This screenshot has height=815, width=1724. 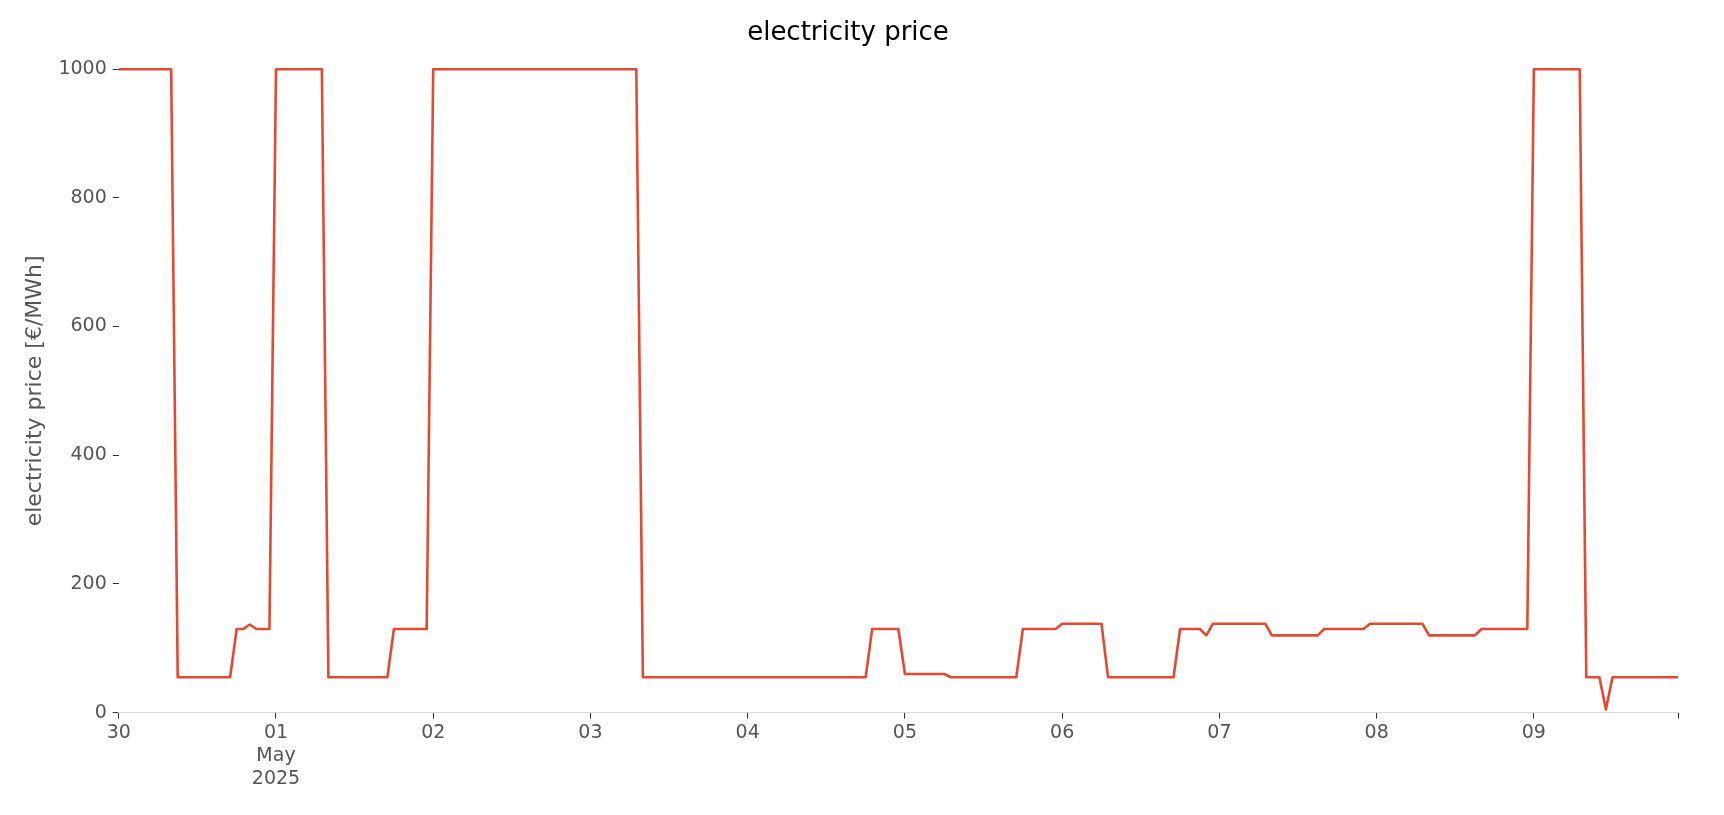 I want to click on y-tick-label: 1000, so click(x=82, y=67).